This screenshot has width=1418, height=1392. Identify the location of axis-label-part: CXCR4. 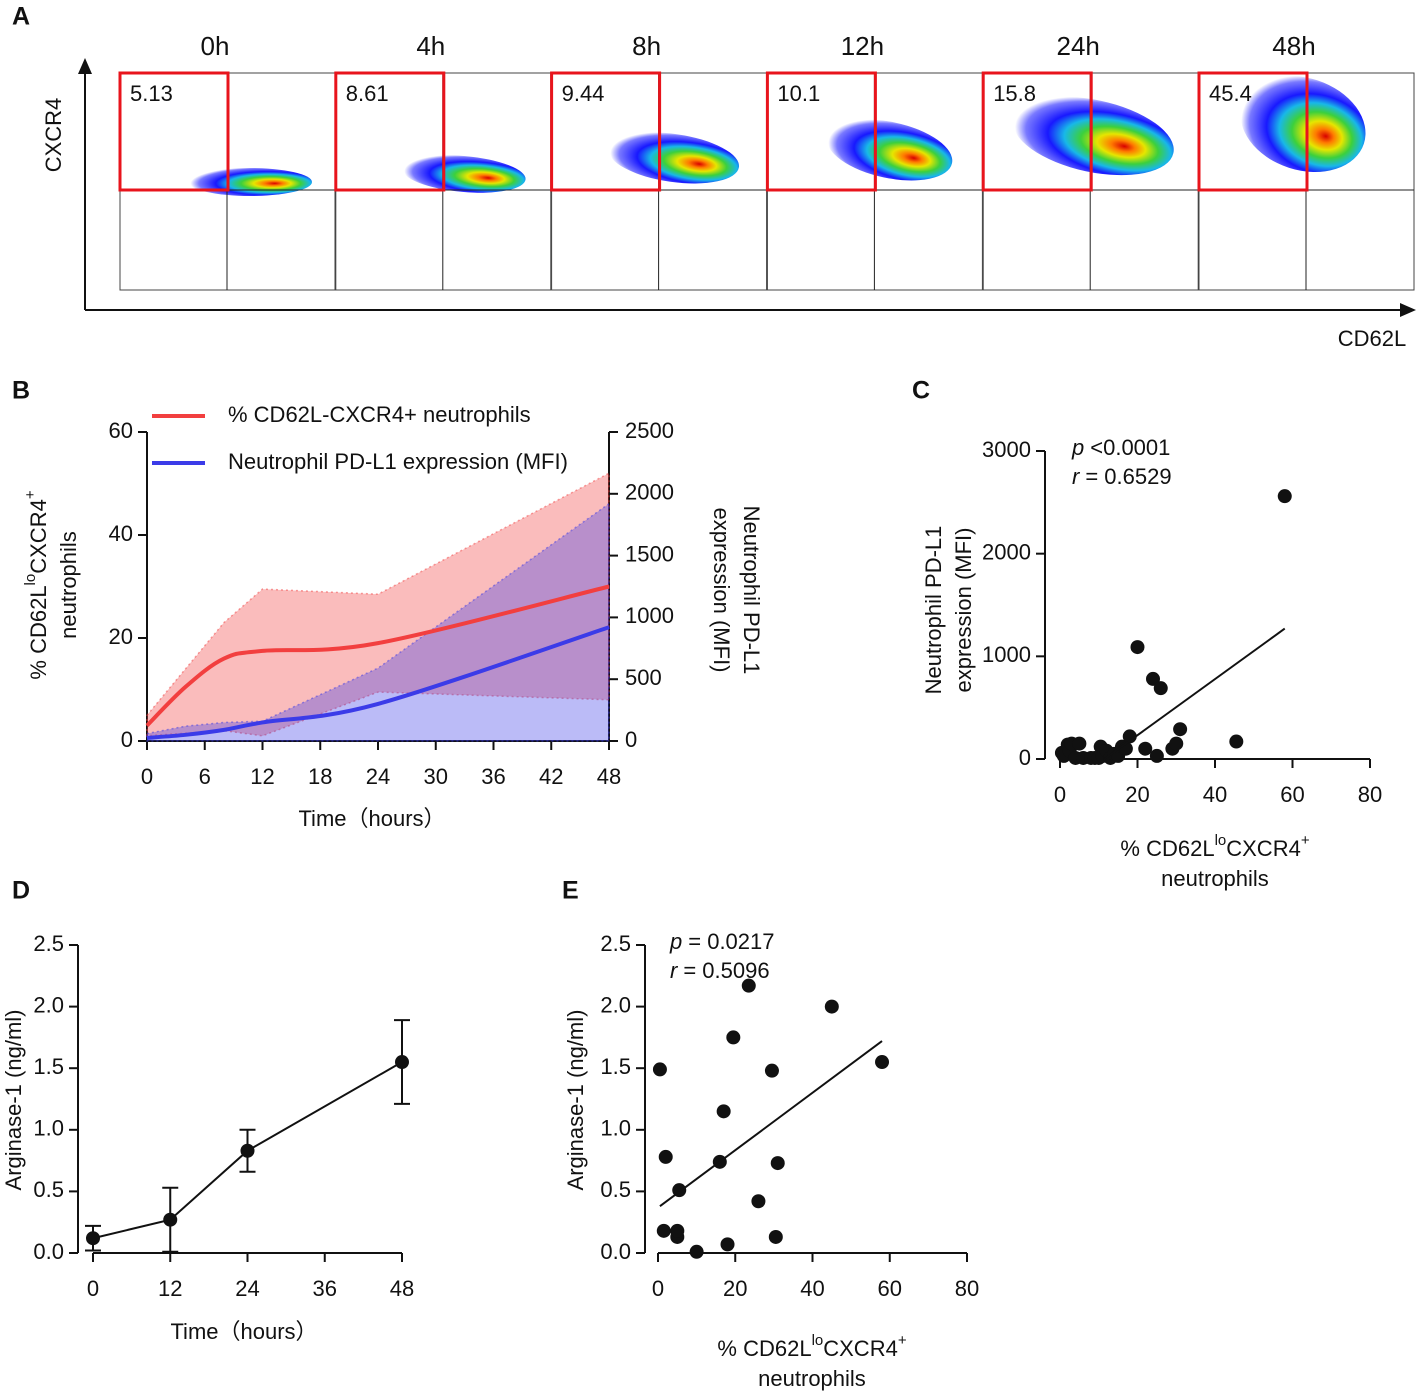
(860, 1348).